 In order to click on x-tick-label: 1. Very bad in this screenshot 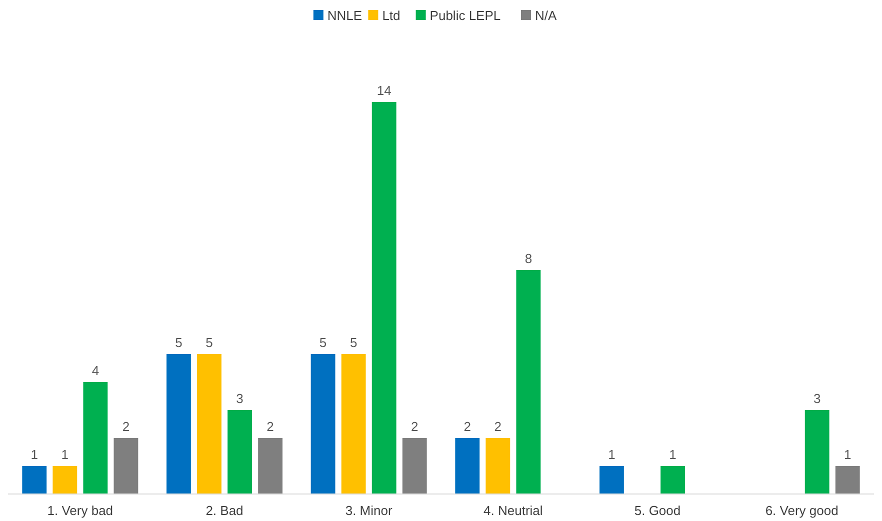, I will do `click(80, 510)`.